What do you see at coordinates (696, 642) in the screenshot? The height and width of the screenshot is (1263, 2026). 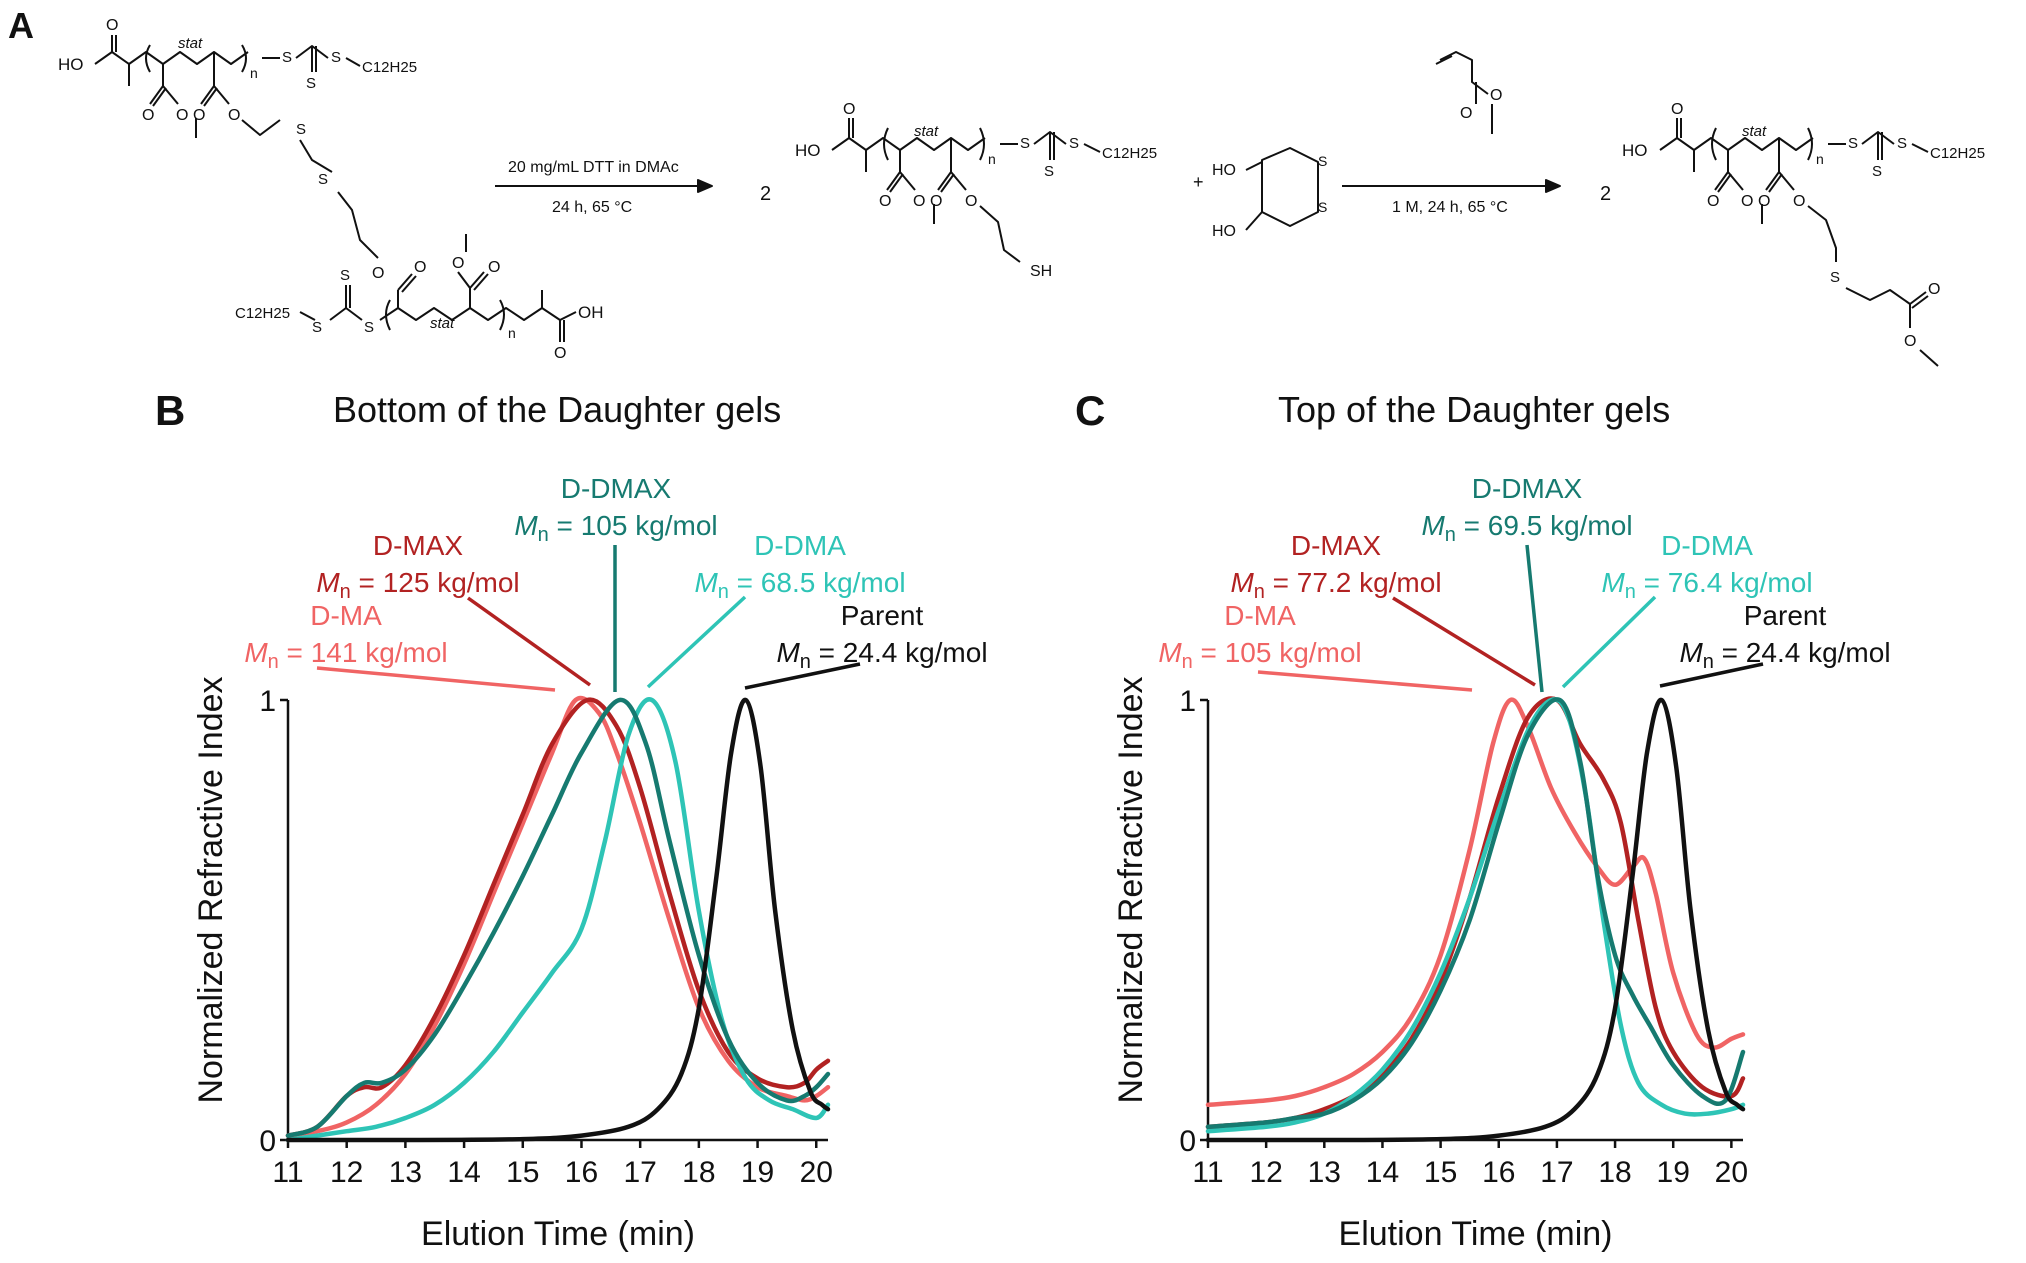 I see `leader-line-d-dma` at bounding box center [696, 642].